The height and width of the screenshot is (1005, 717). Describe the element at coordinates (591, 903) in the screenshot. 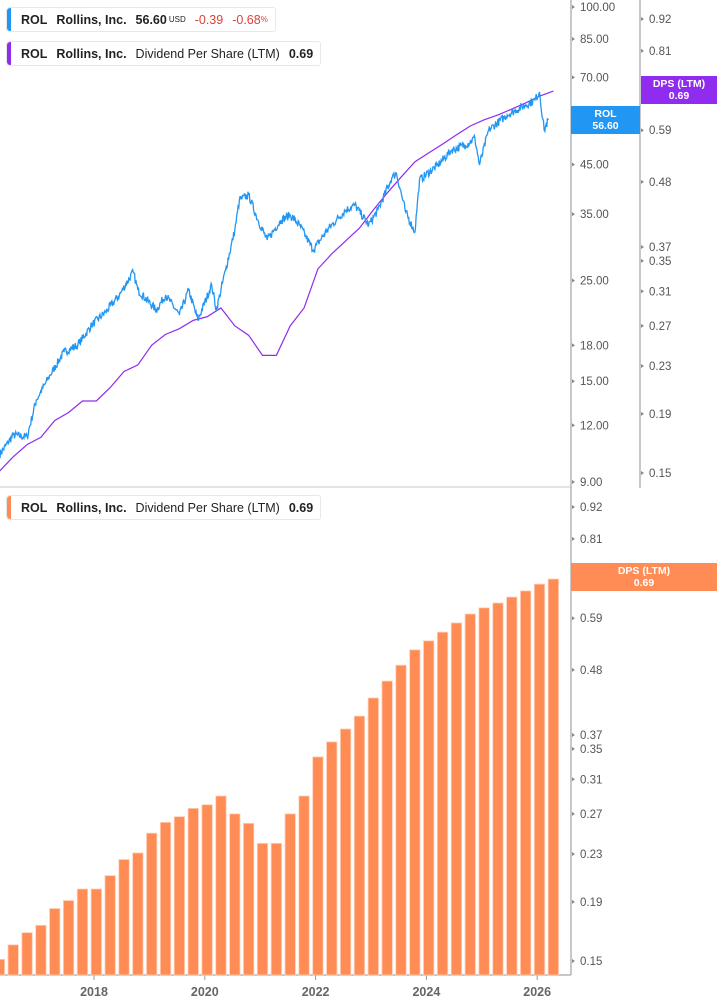

I see `dps-bottom-tick-label: 0.19` at that location.